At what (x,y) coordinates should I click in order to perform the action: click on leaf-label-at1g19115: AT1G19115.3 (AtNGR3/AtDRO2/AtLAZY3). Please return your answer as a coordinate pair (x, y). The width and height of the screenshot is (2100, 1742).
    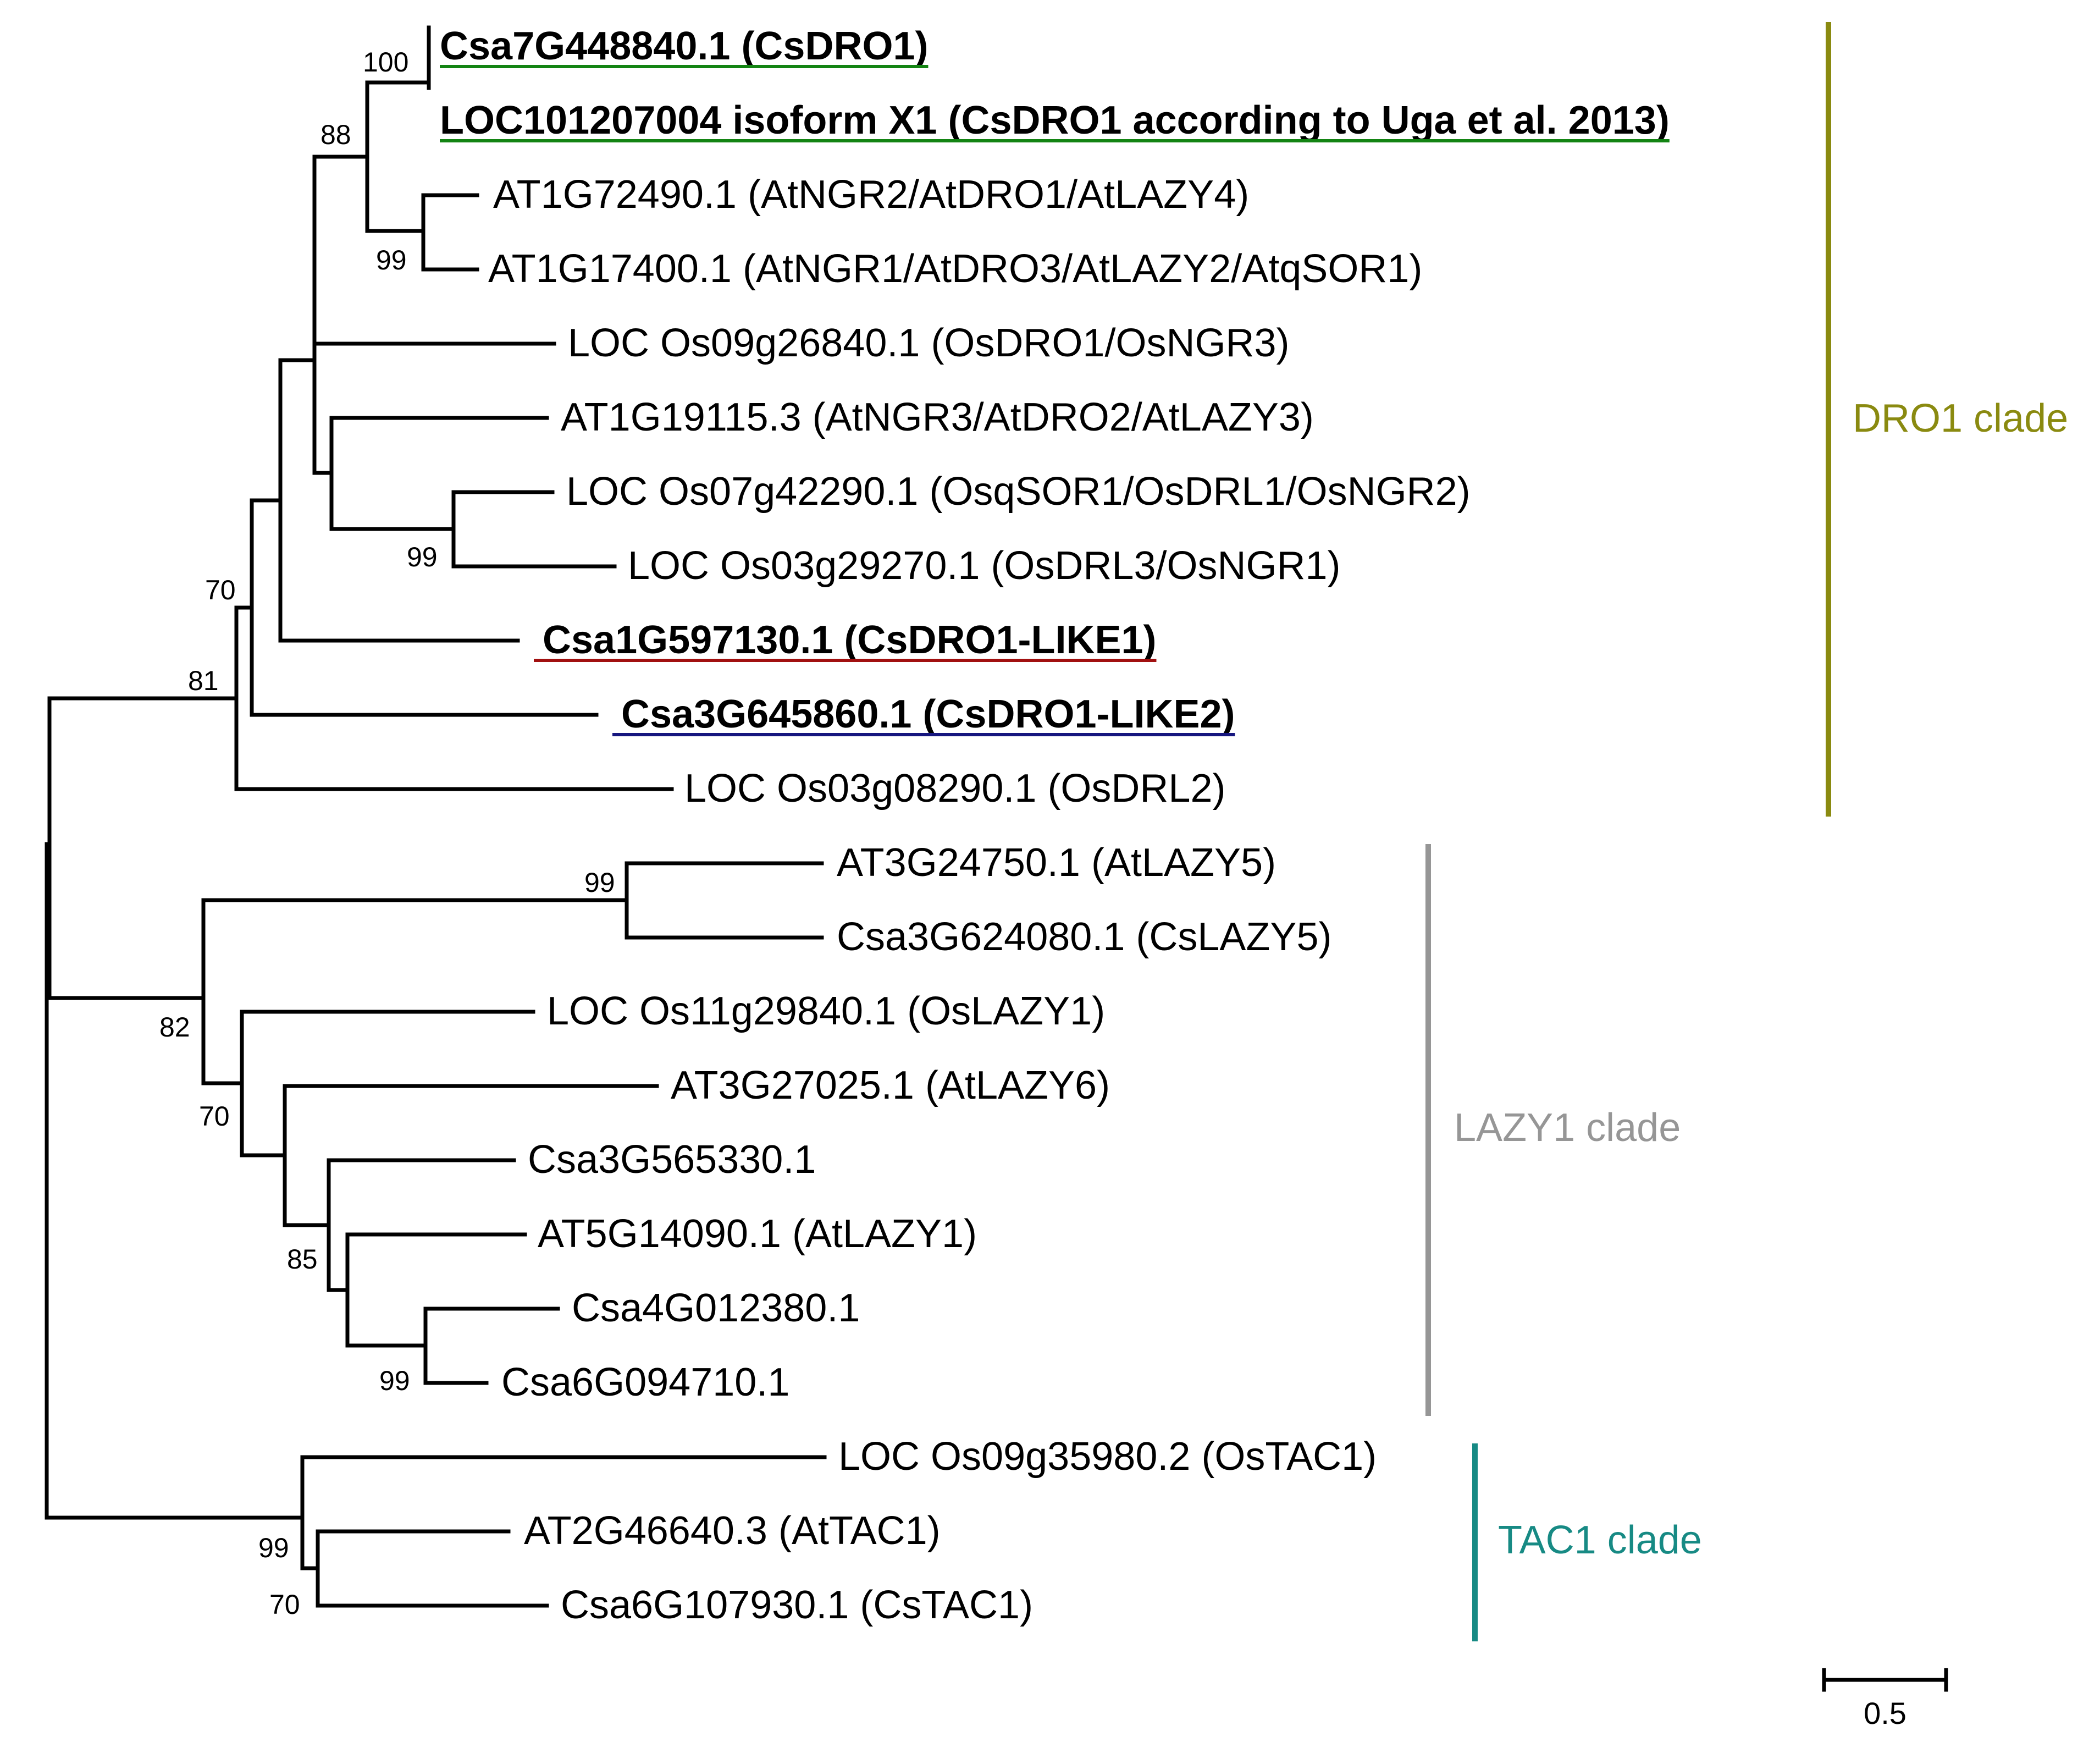
    Looking at the image, I should click on (937, 417).